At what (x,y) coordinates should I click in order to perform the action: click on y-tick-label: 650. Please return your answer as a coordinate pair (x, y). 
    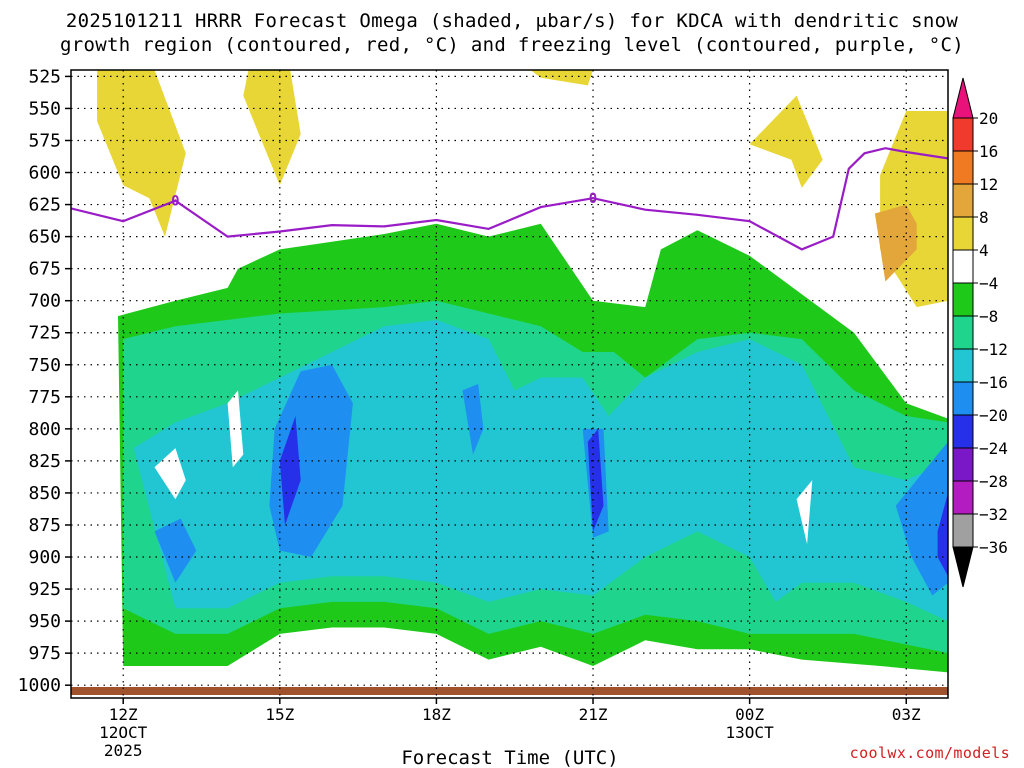
    Looking at the image, I should click on (44, 237).